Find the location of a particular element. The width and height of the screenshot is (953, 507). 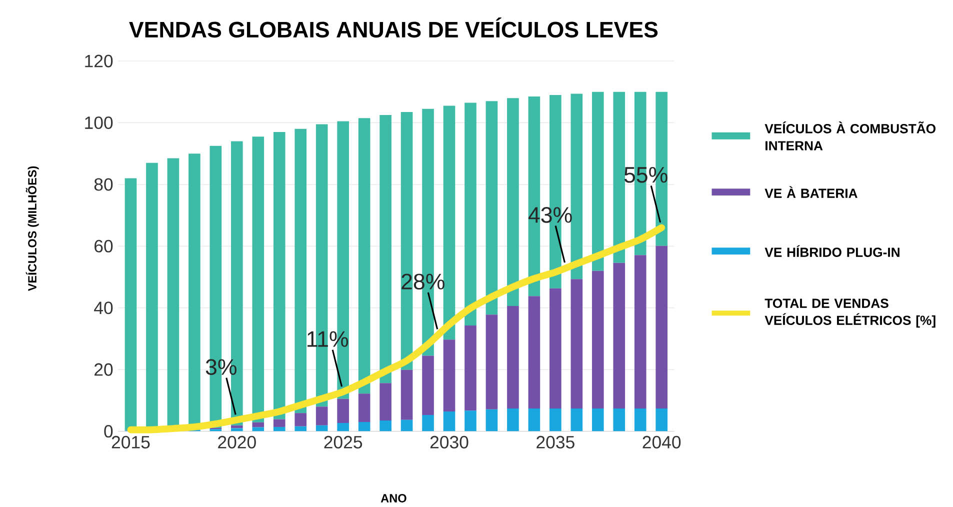

legend-label: VEÍCULOS À COMBUSTÃO INTERNA is located at coordinates (850, 135).